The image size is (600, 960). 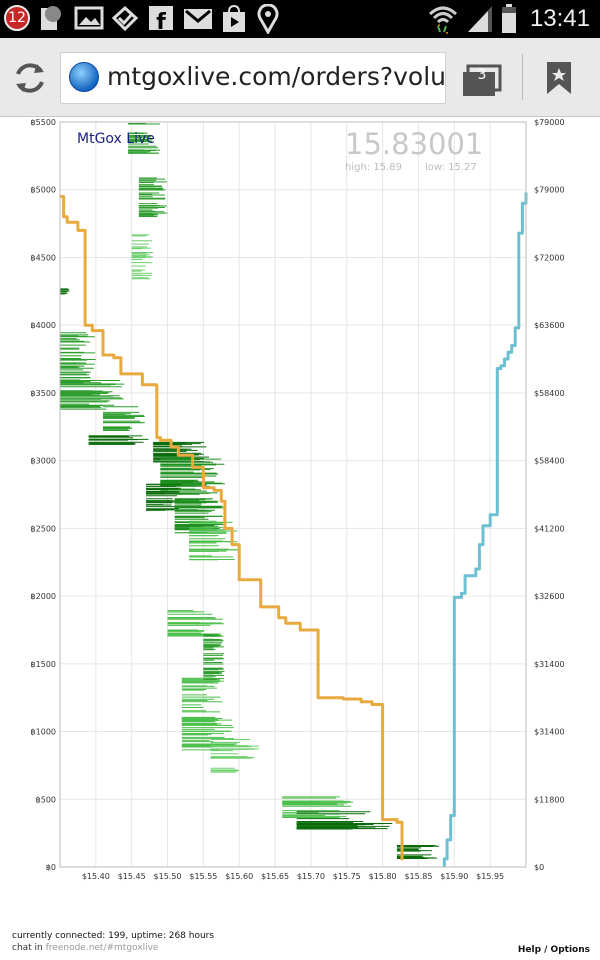 What do you see at coordinates (43, 528) in the screenshot?
I see `y-left-tick-label: ฿2500` at bounding box center [43, 528].